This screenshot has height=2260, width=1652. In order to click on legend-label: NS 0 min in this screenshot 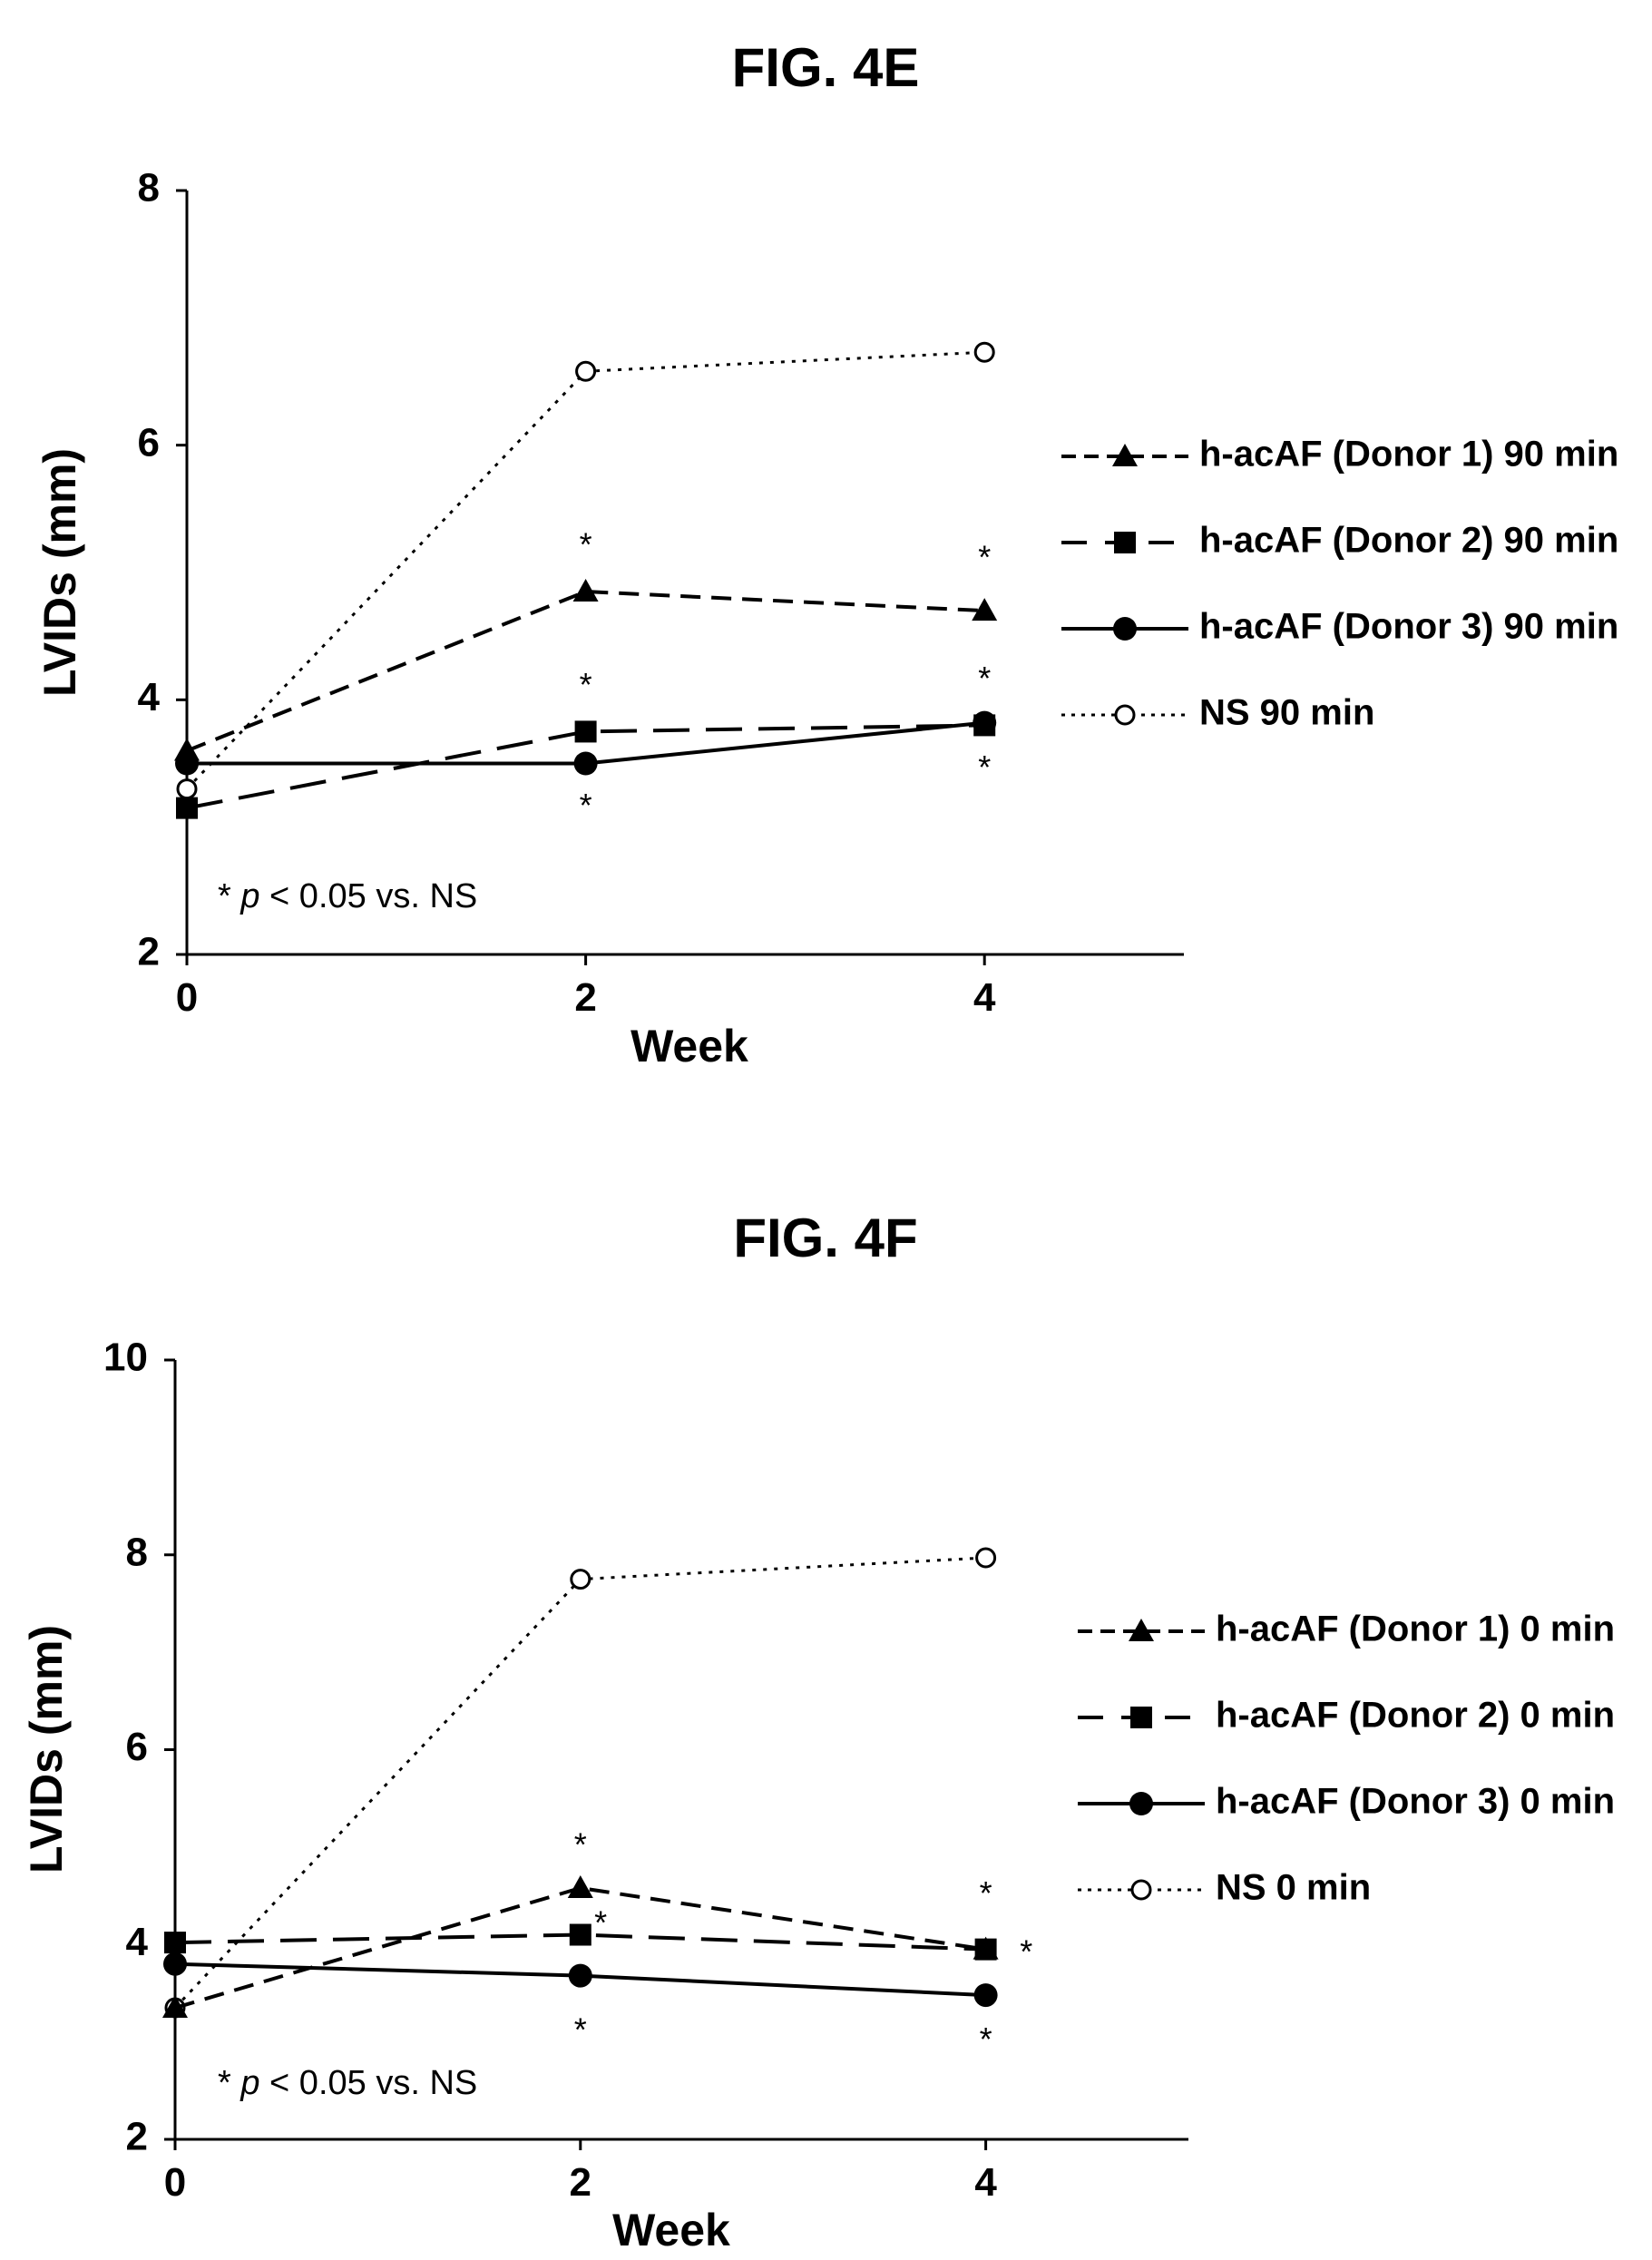, I will do `click(1293, 1888)`.